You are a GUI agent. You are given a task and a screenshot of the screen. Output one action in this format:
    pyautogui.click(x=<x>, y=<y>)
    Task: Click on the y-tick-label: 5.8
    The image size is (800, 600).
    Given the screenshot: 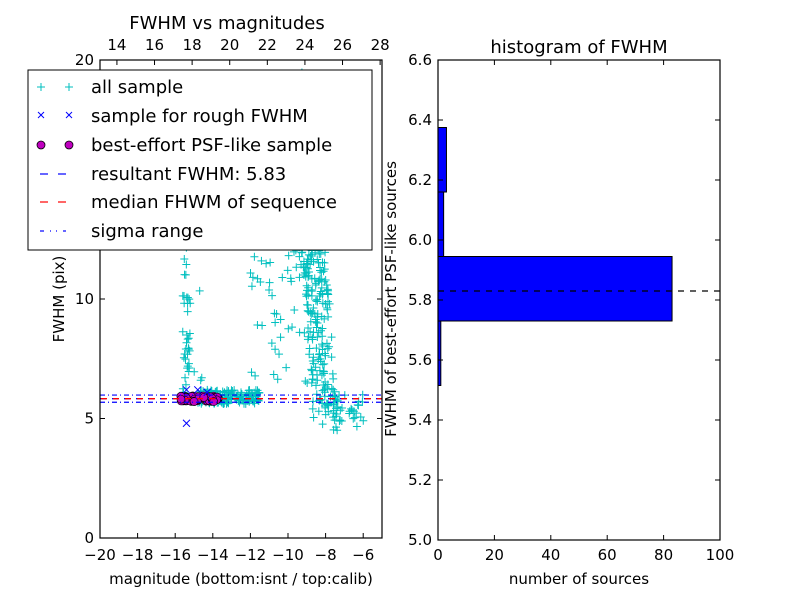 What is the action you would take?
    pyautogui.click(x=420, y=300)
    